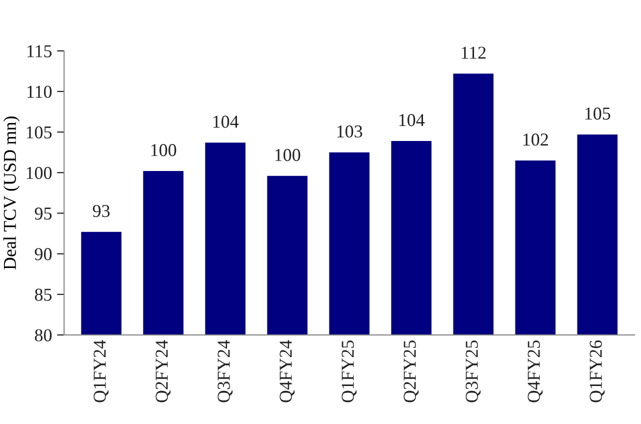 Image resolution: width=641 pixels, height=424 pixels. Describe the element at coordinates (39, 51) in the screenshot. I see `y-tick-label: 115` at that location.